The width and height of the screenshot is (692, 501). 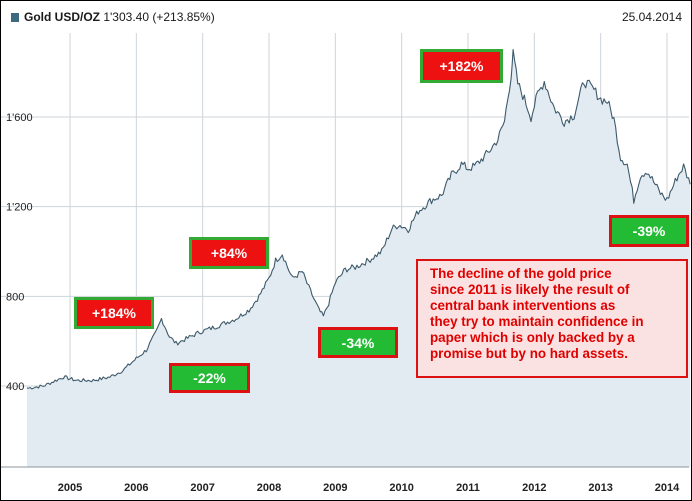 I want to click on commentary-line: The decline of the gold price, so click(x=521, y=273).